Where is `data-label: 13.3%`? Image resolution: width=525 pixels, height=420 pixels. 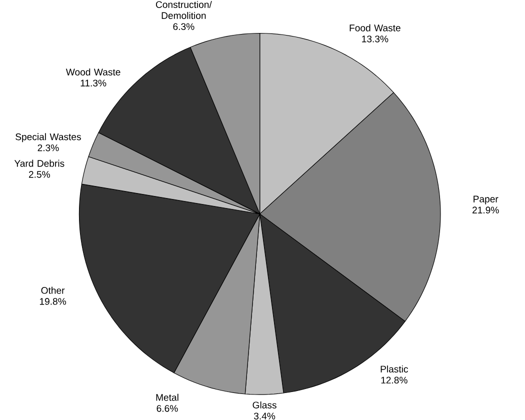
data-label: 13.3% is located at coordinates (375, 38).